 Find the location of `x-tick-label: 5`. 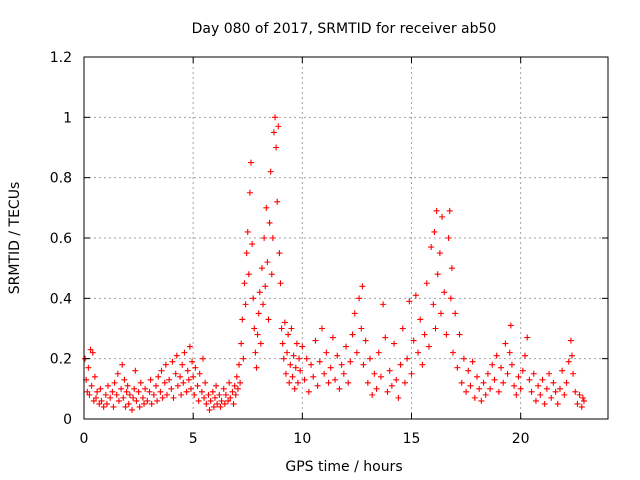

x-tick-label: 5 is located at coordinates (193, 439).